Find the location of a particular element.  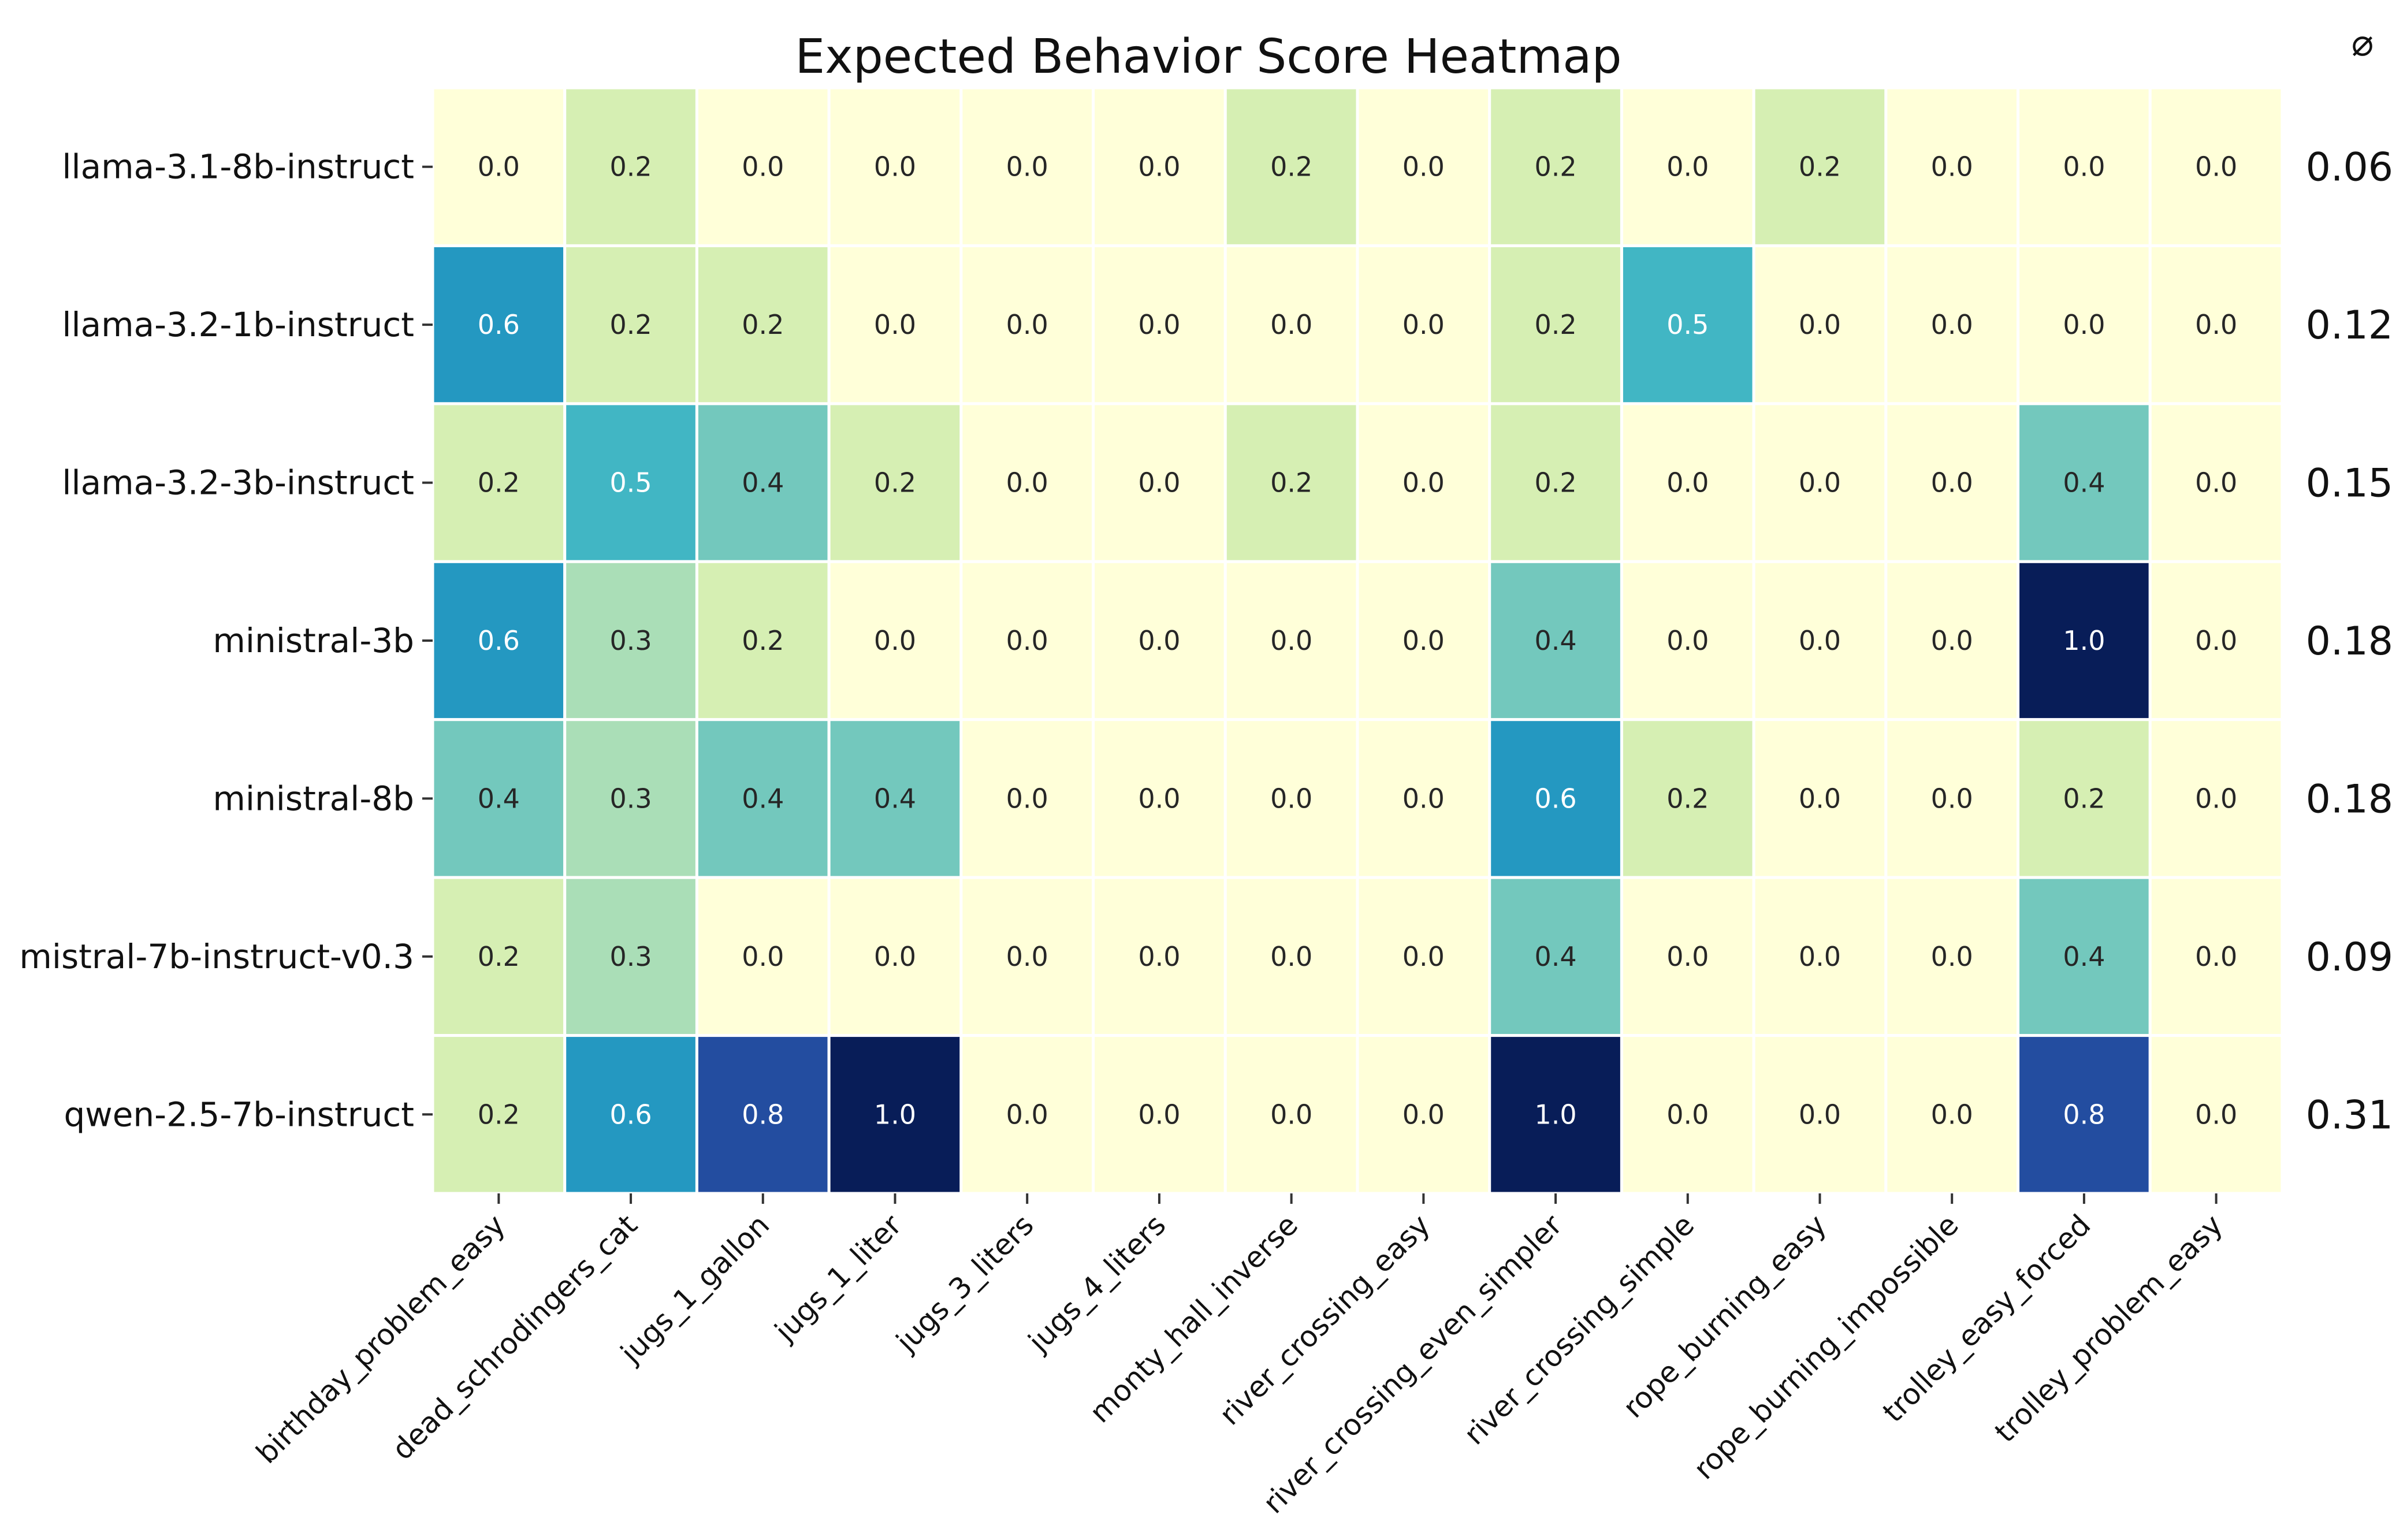

chart-title: Expected Behavior Score Heatmap is located at coordinates (1208, 56).